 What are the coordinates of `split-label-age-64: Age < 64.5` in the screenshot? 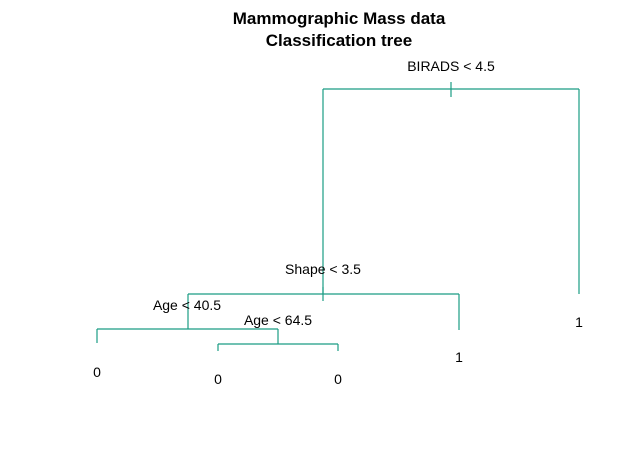 It's located at (278, 320).